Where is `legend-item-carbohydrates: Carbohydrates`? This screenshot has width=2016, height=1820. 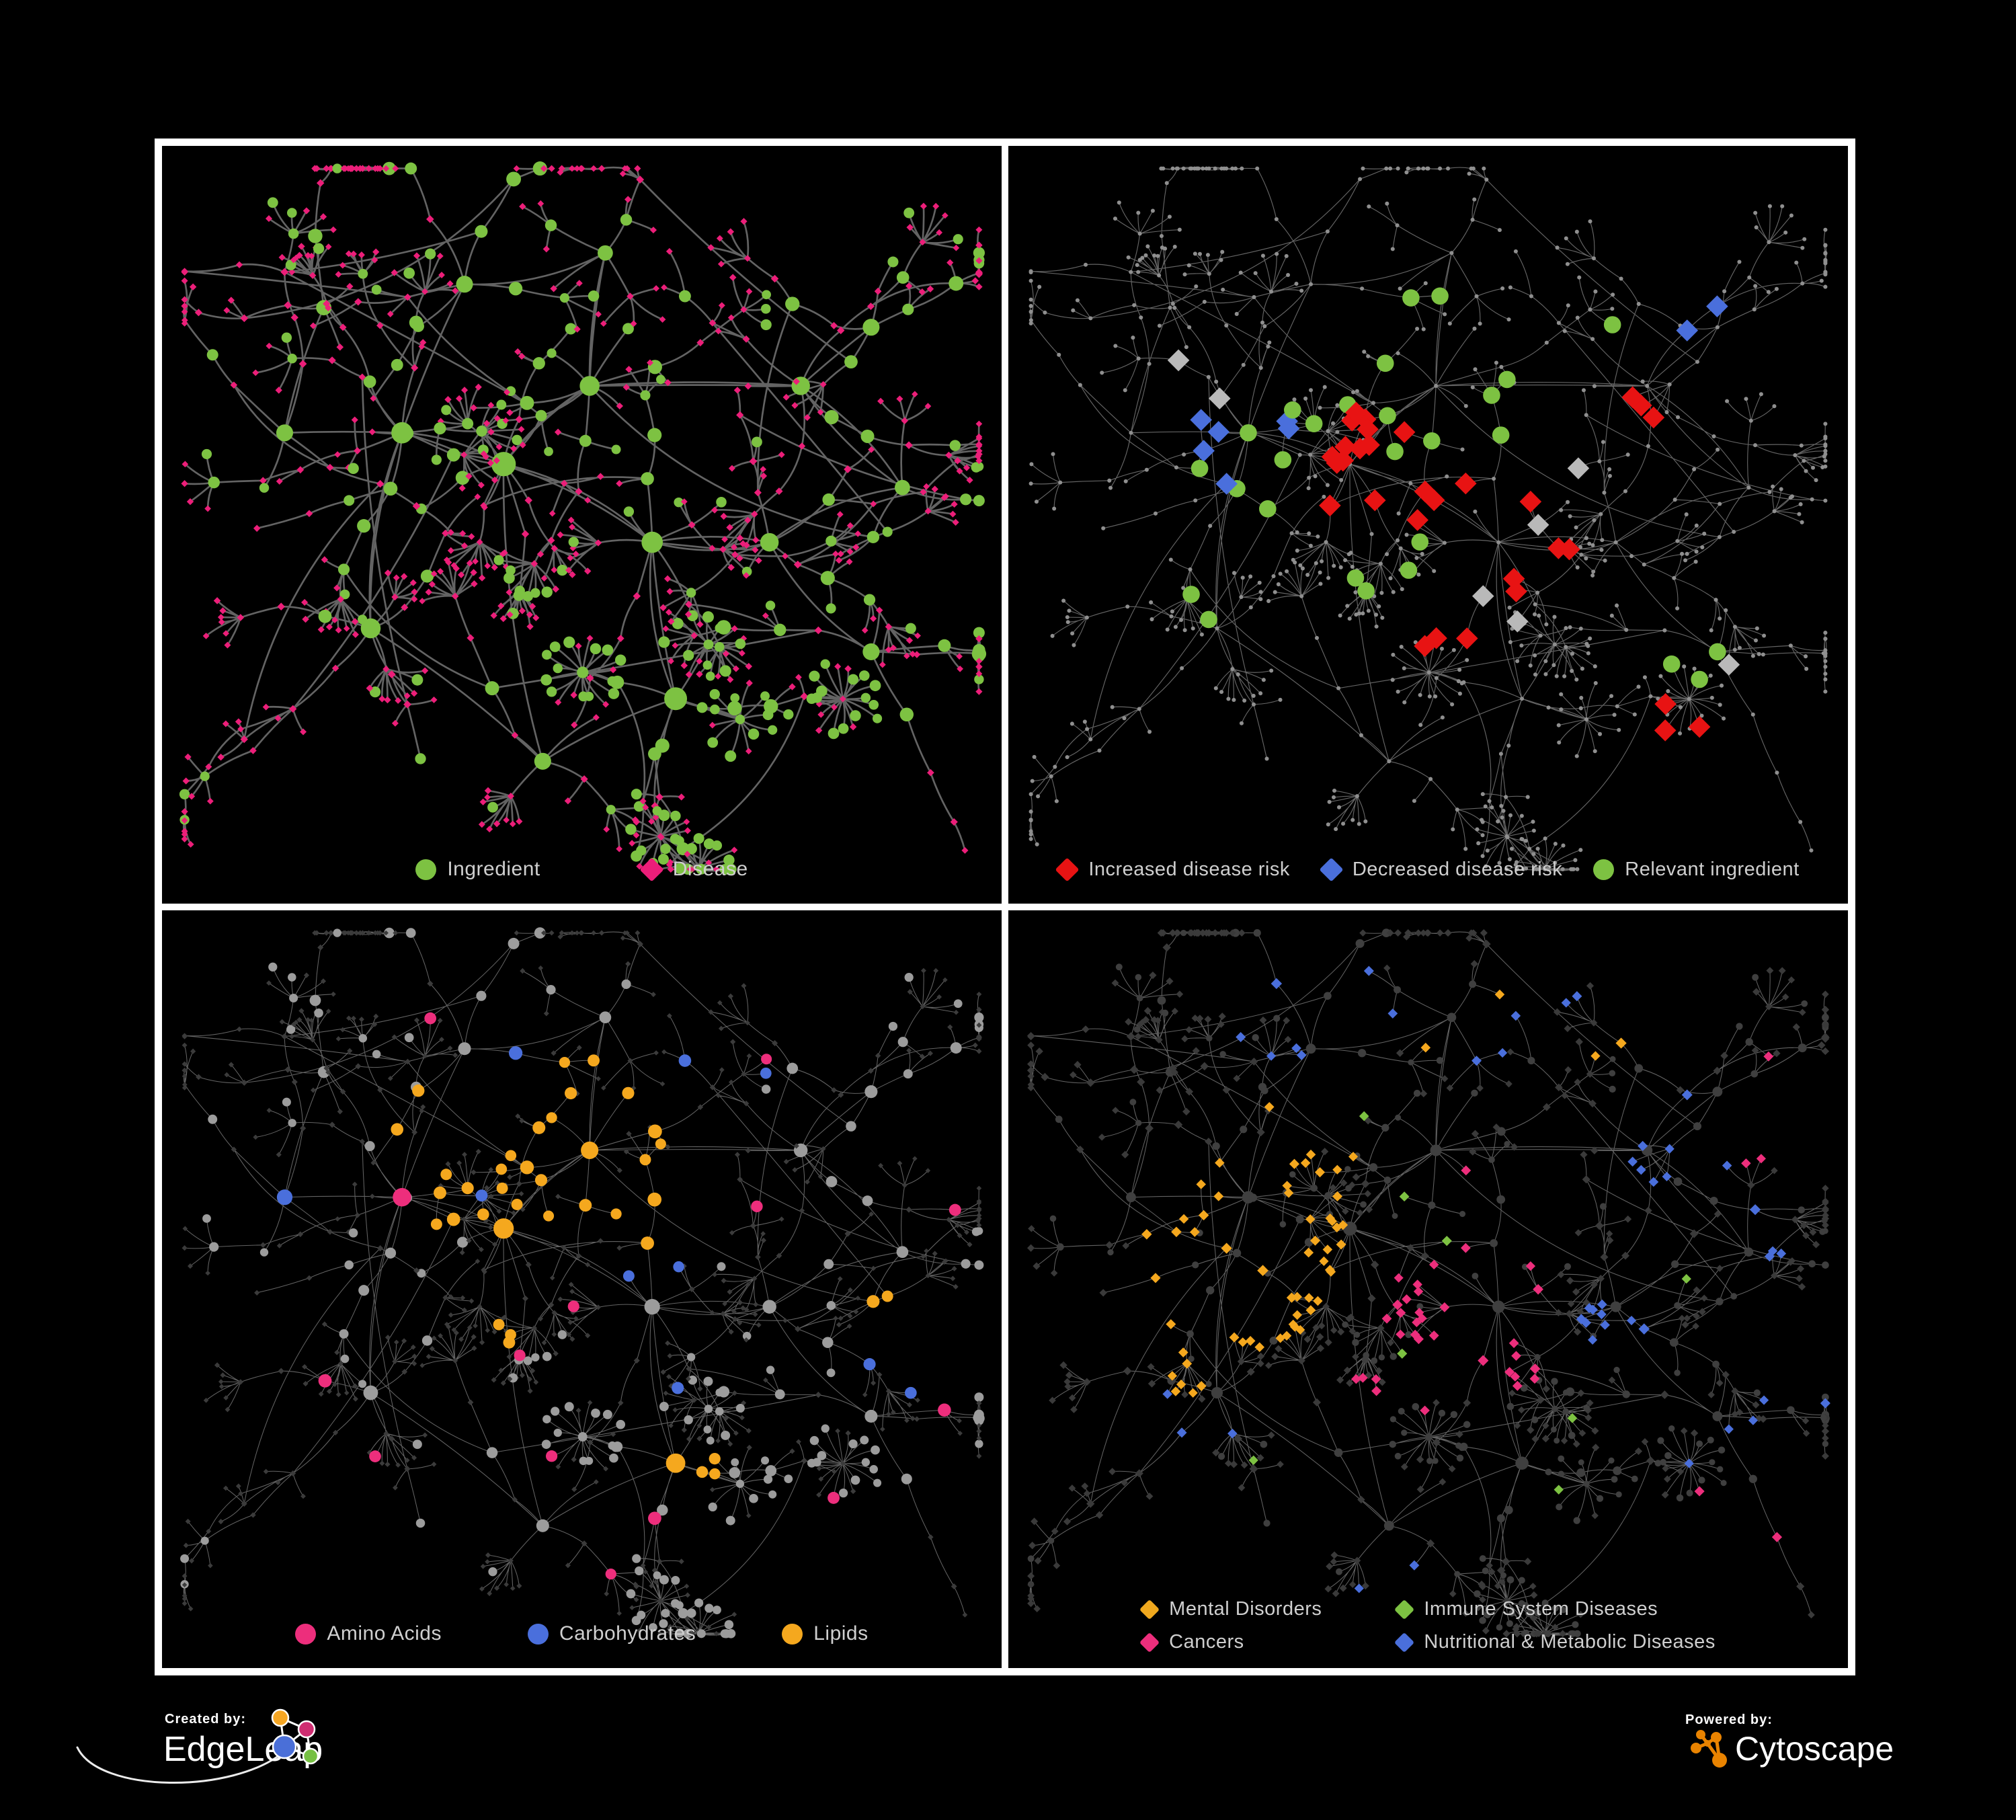 legend-item-carbohydrates: Carbohydrates is located at coordinates (611, 1633).